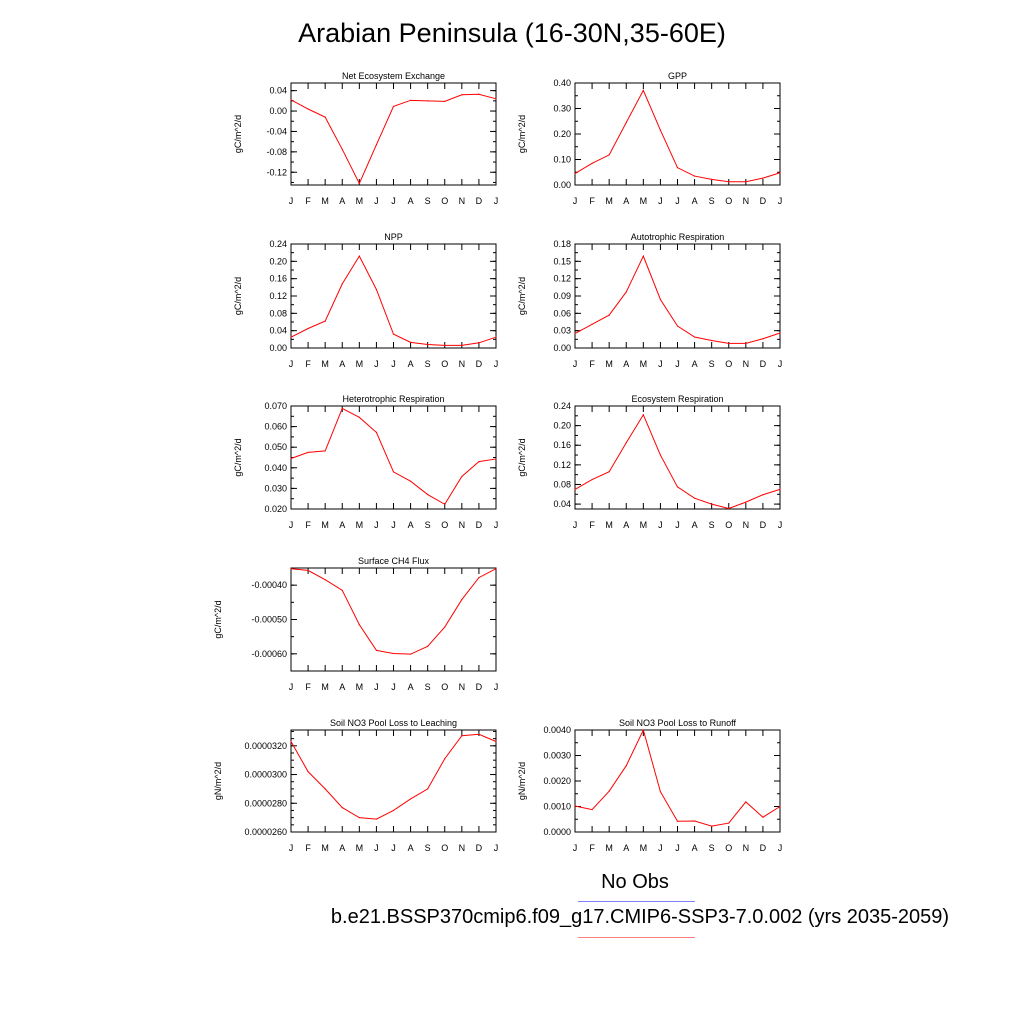 The height and width of the screenshot is (1024, 1024). Describe the element at coordinates (394, 561) in the screenshot. I see `panel-title: Surface CH4 Flux` at that location.